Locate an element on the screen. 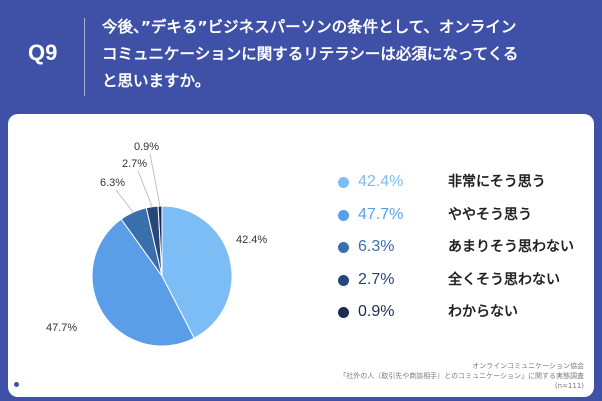  legend-label: ややそう思う is located at coordinates (490, 214).